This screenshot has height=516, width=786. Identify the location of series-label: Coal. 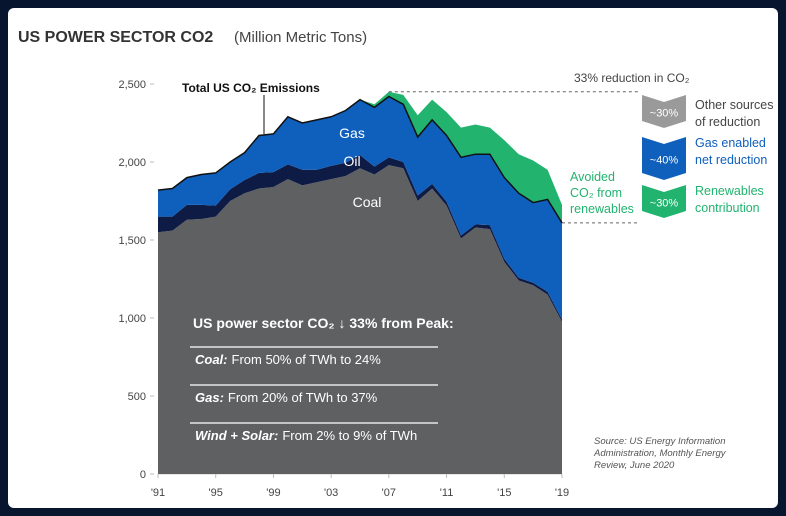
(367, 202).